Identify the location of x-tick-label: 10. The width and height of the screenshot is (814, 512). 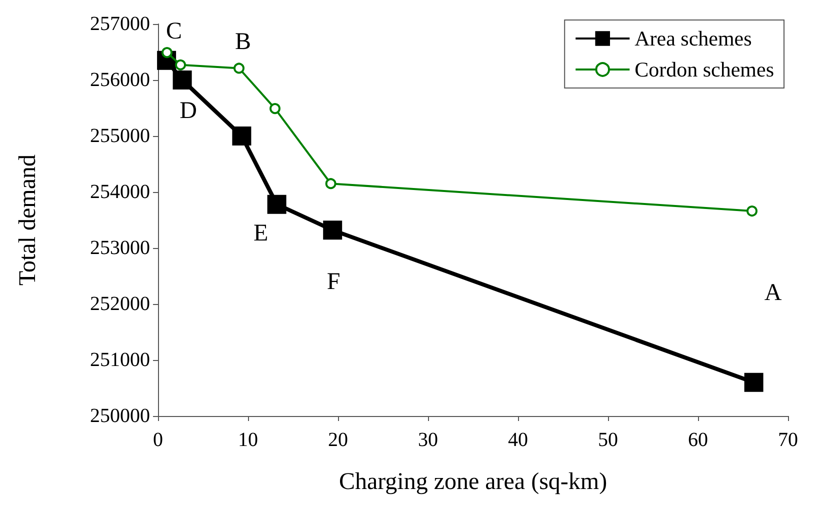
(248, 440).